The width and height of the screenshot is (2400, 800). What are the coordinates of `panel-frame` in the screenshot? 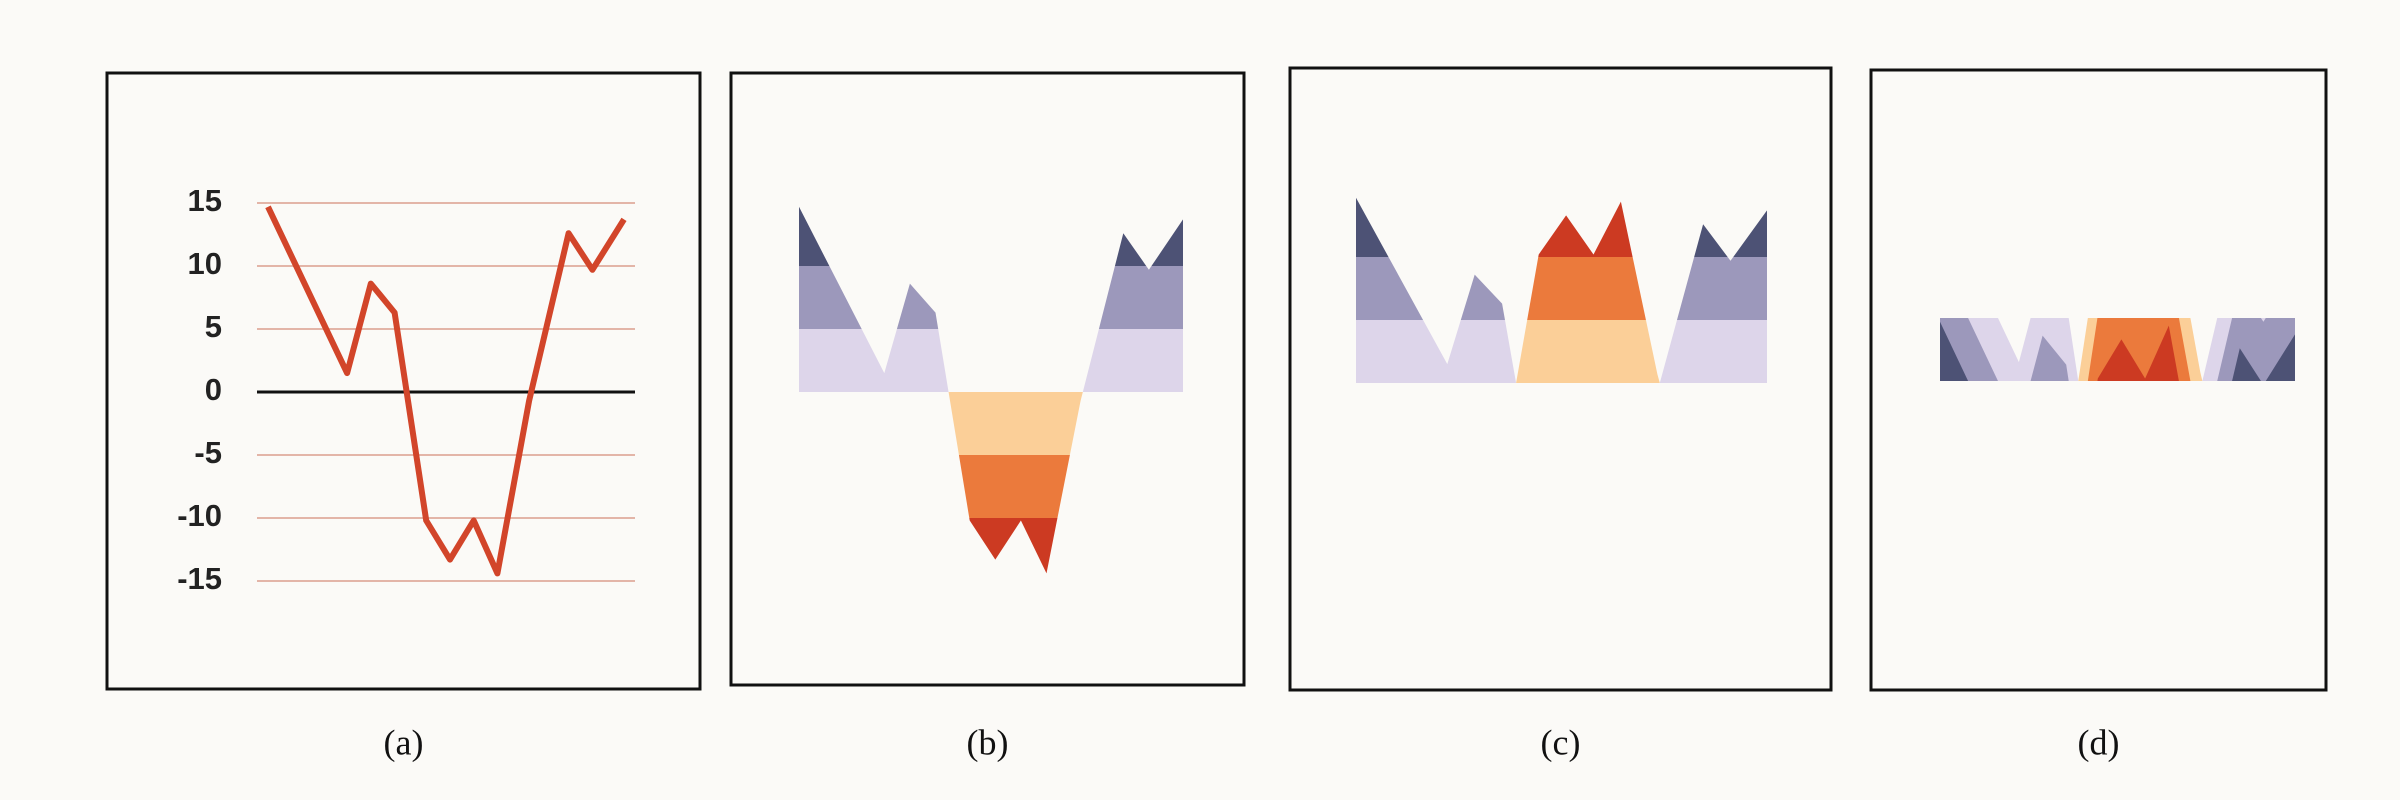 It's located at (2098, 380).